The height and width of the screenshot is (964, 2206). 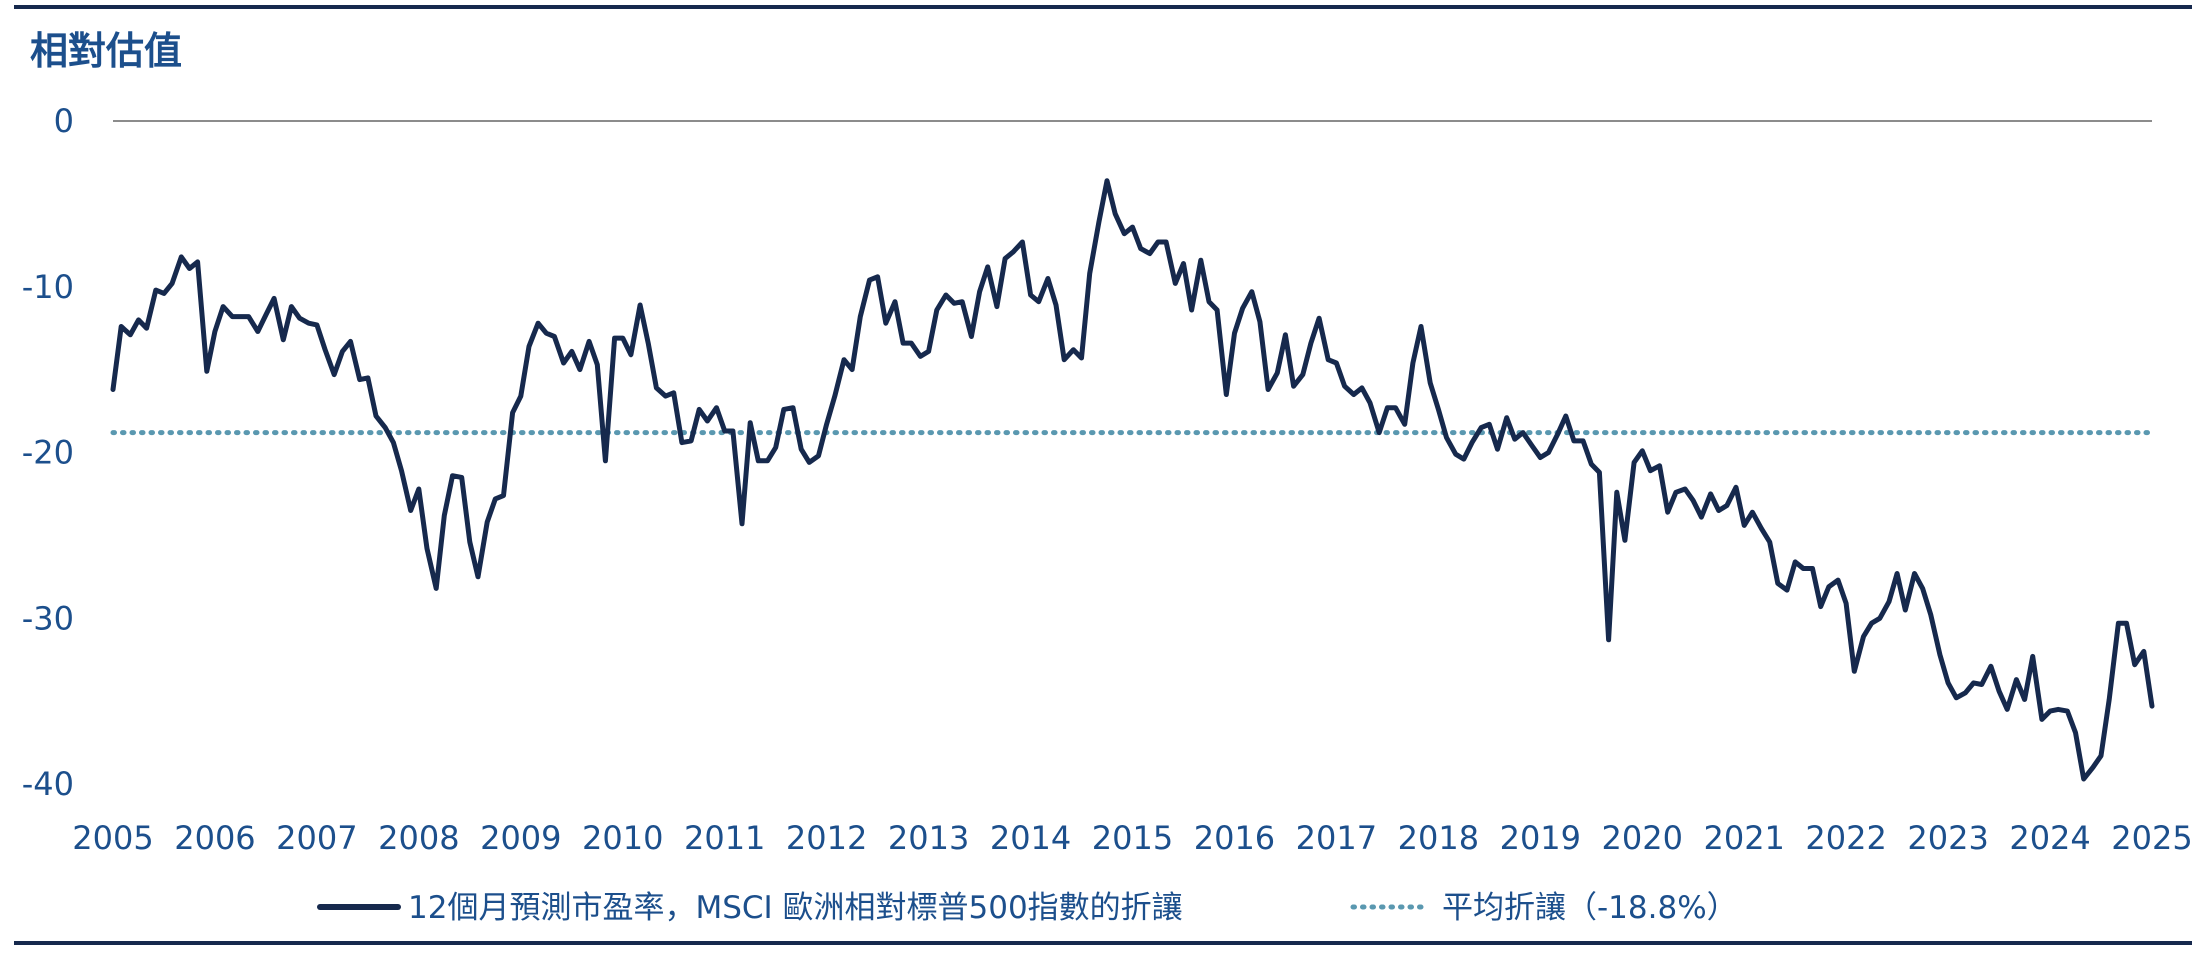 I want to click on x-tick-label: 2015, so click(x=1132, y=838).